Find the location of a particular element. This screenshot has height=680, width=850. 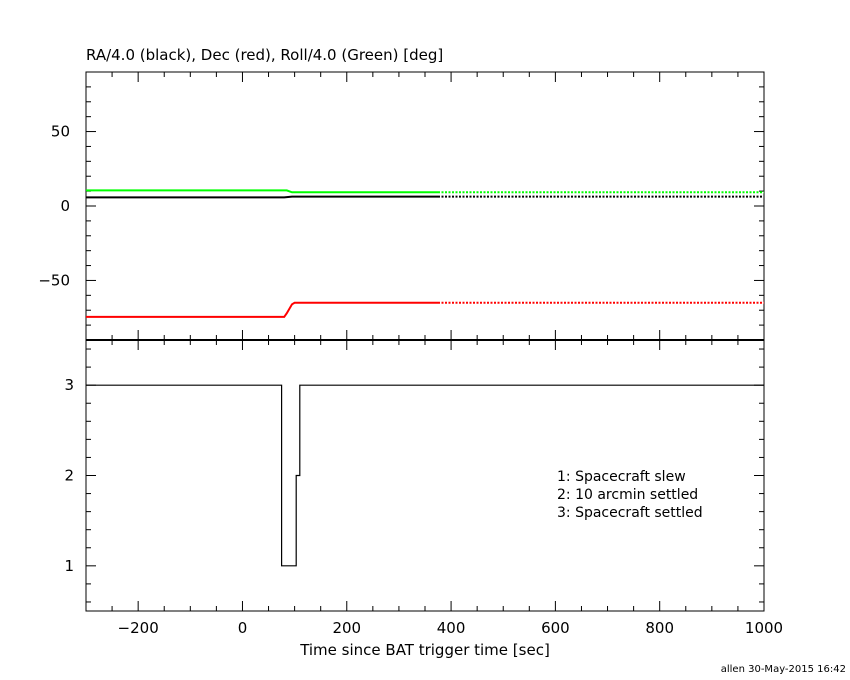

credit-text: allen 30-May-2015 16:42 is located at coordinates (783, 669).